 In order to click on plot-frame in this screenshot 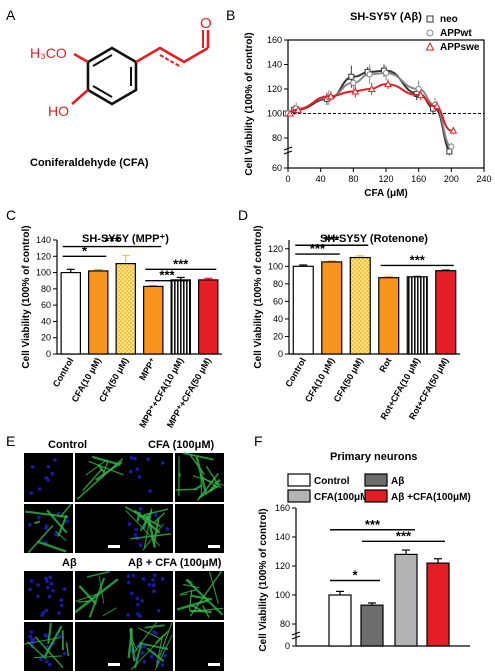, I will do `click(386, 104)`.